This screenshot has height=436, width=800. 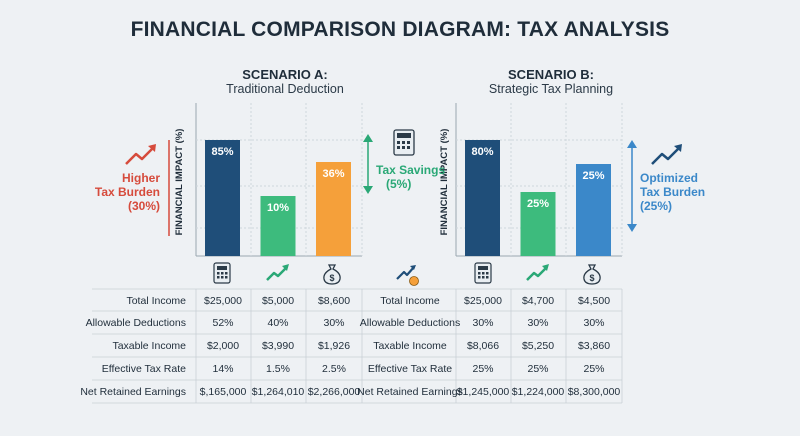 I want to click on cell-a: $1,264,010, so click(x=278, y=392).